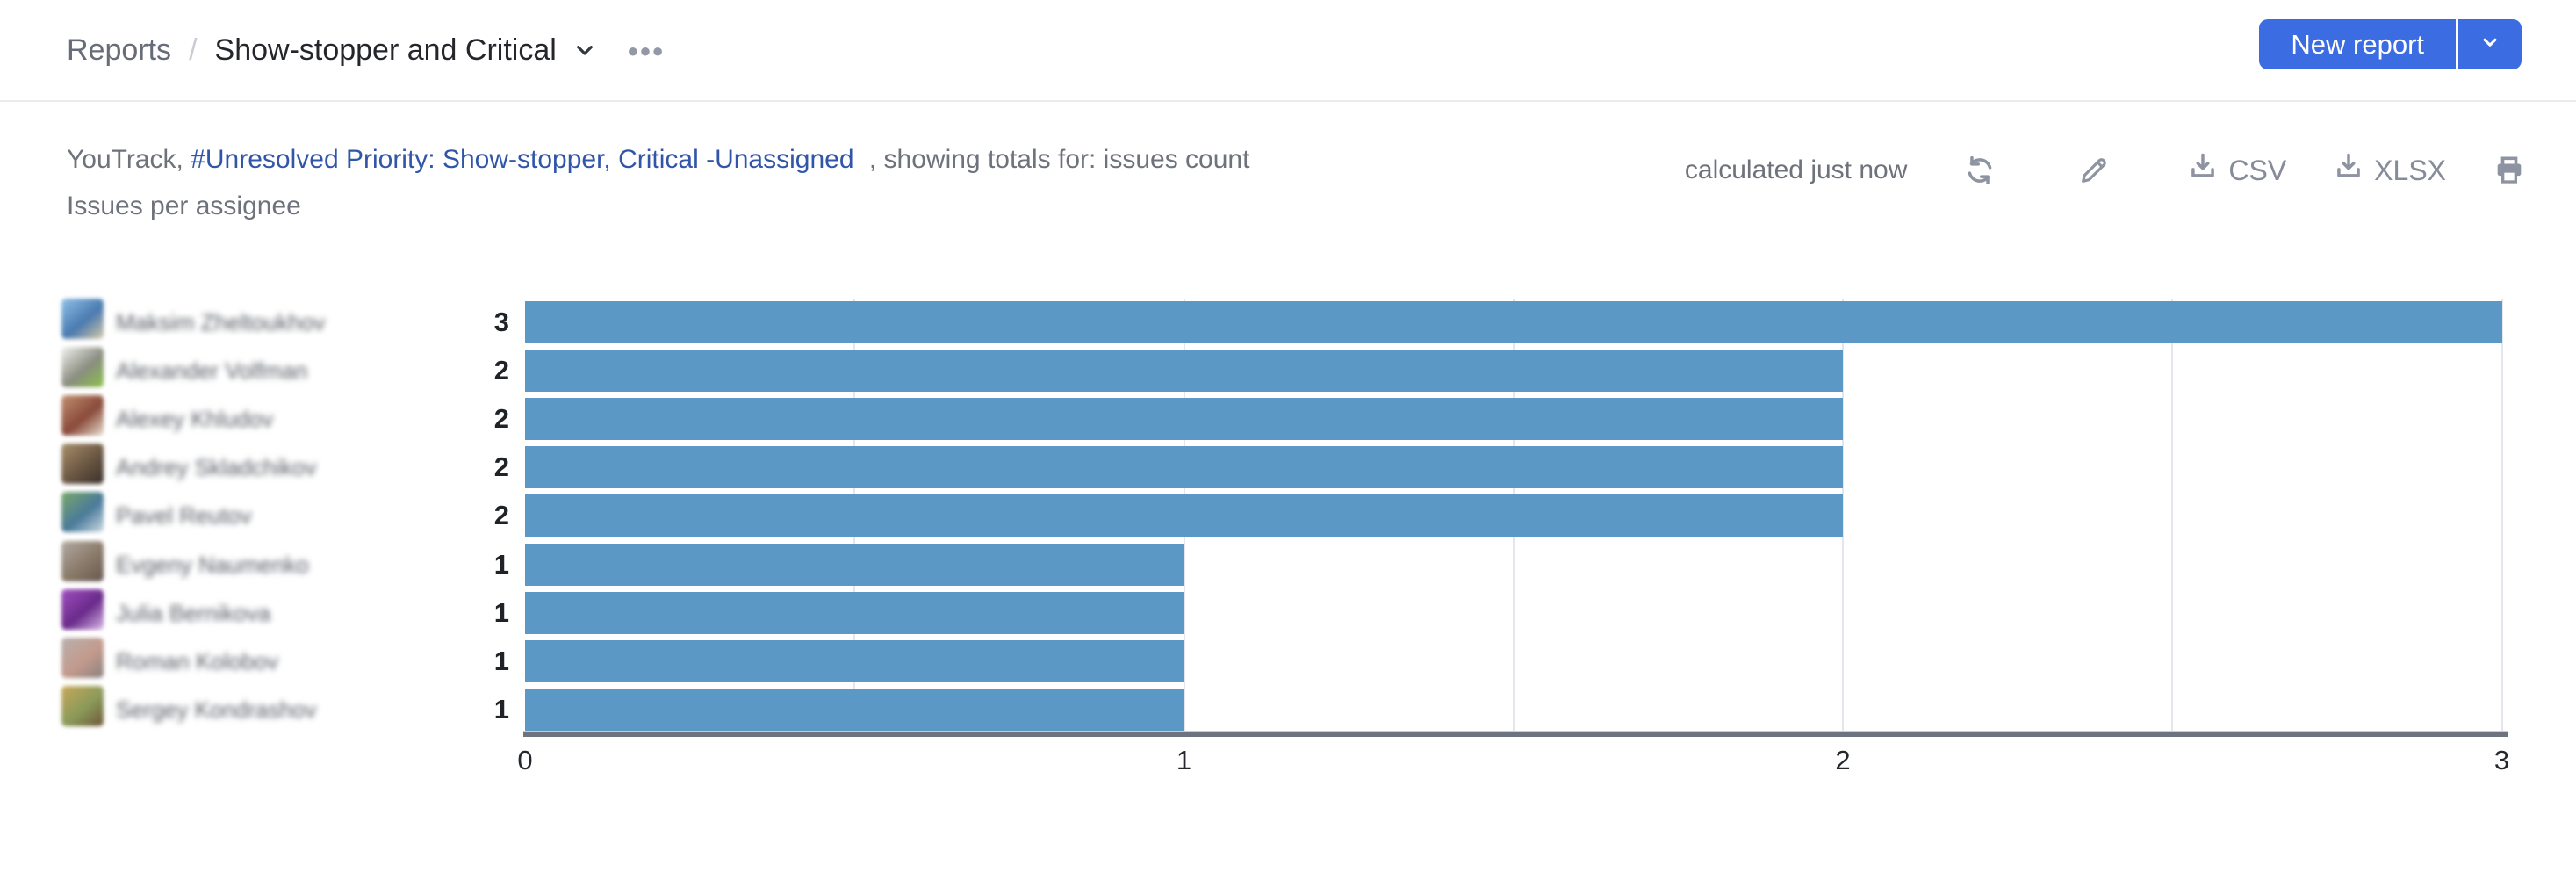 This screenshot has width=2576, height=873. I want to click on new-report-split-button: New report, so click(2390, 44).